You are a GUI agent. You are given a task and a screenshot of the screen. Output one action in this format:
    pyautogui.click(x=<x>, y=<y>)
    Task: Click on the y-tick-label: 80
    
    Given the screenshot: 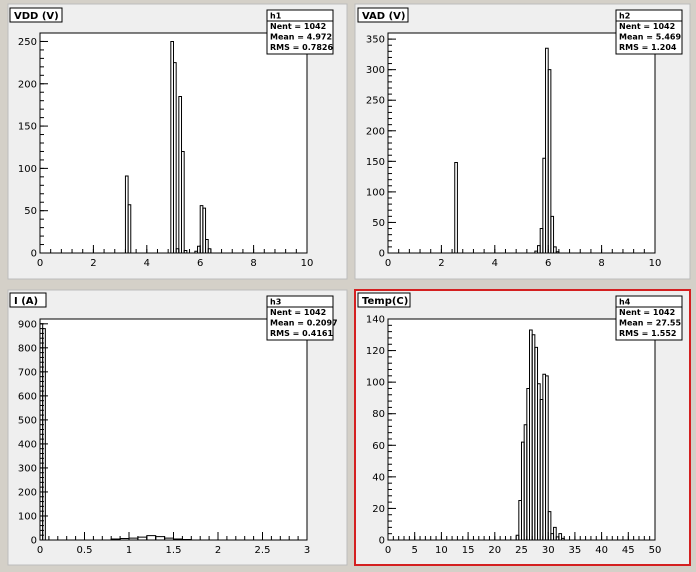 What is the action you would take?
    pyautogui.click(x=378, y=414)
    